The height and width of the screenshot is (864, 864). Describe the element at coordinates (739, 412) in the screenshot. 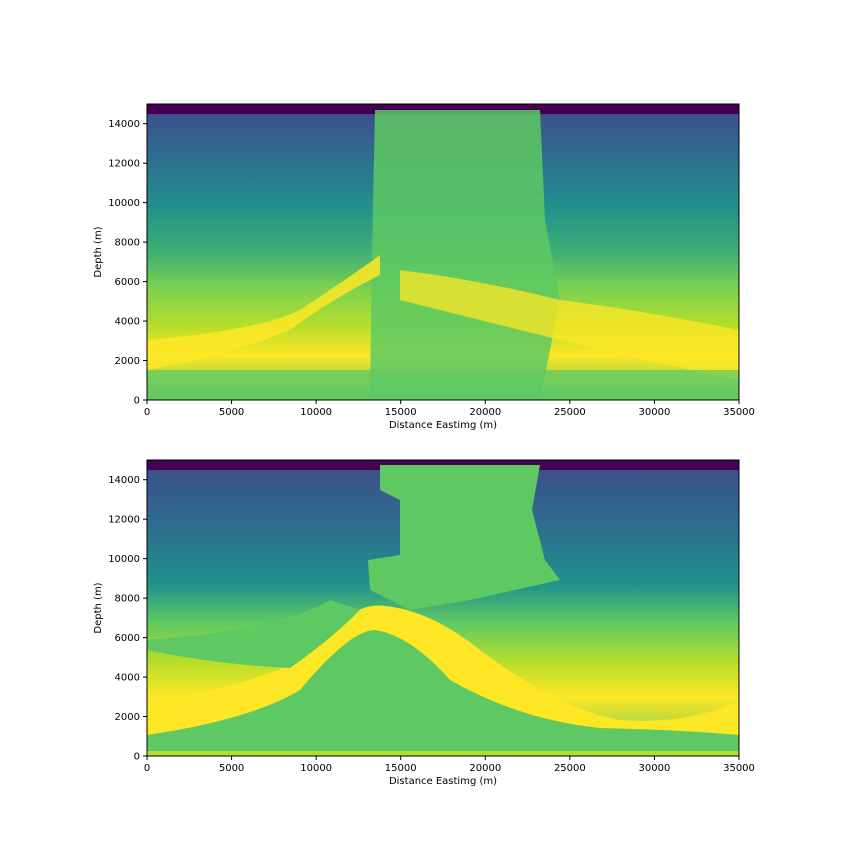

I see `x-tick-label-1-7: 35000` at that location.